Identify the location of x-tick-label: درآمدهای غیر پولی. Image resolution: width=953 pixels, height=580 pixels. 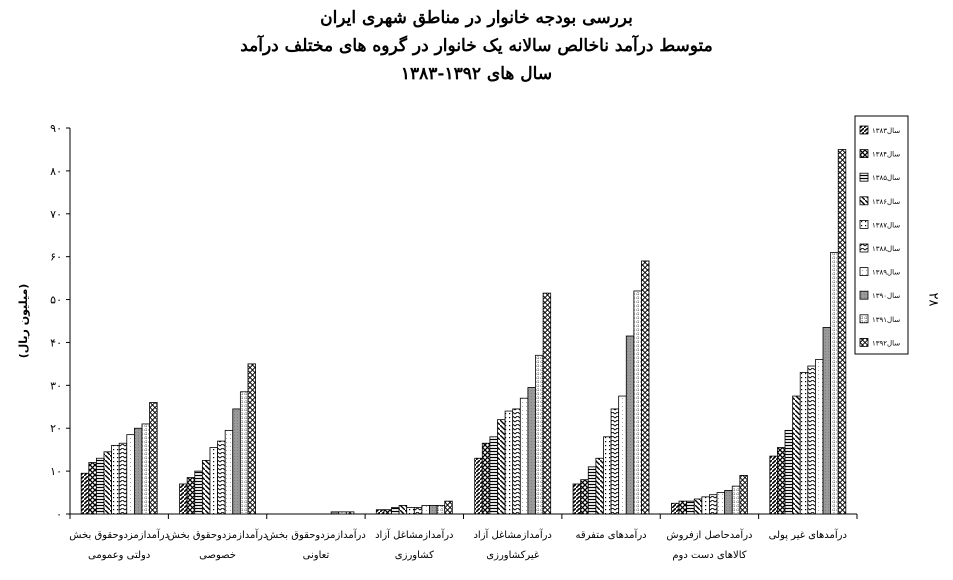
(808, 534).